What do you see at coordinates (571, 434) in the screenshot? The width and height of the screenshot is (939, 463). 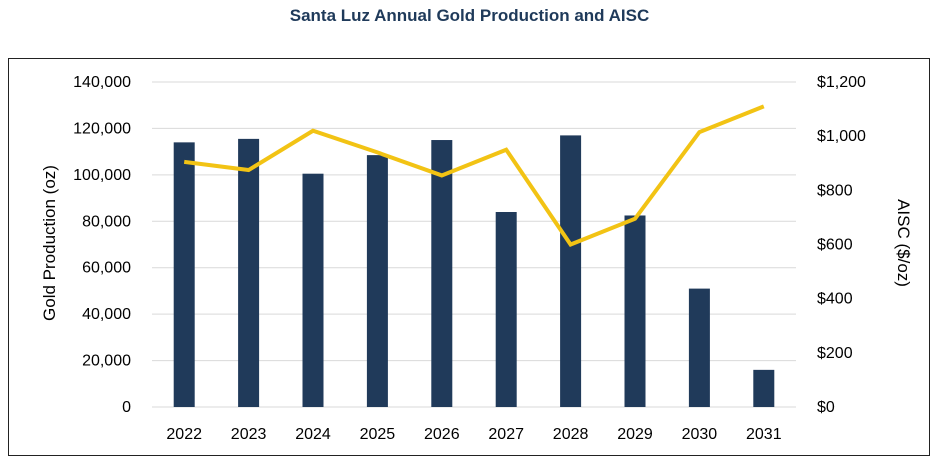 I see `x-tick-label: 2028` at bounding box center [571, 434].